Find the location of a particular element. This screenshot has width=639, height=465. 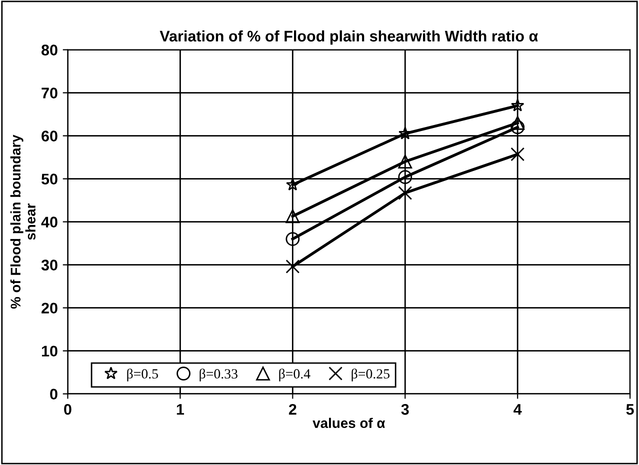

x-tick-label: 1 is located at coordinates (180, 409).